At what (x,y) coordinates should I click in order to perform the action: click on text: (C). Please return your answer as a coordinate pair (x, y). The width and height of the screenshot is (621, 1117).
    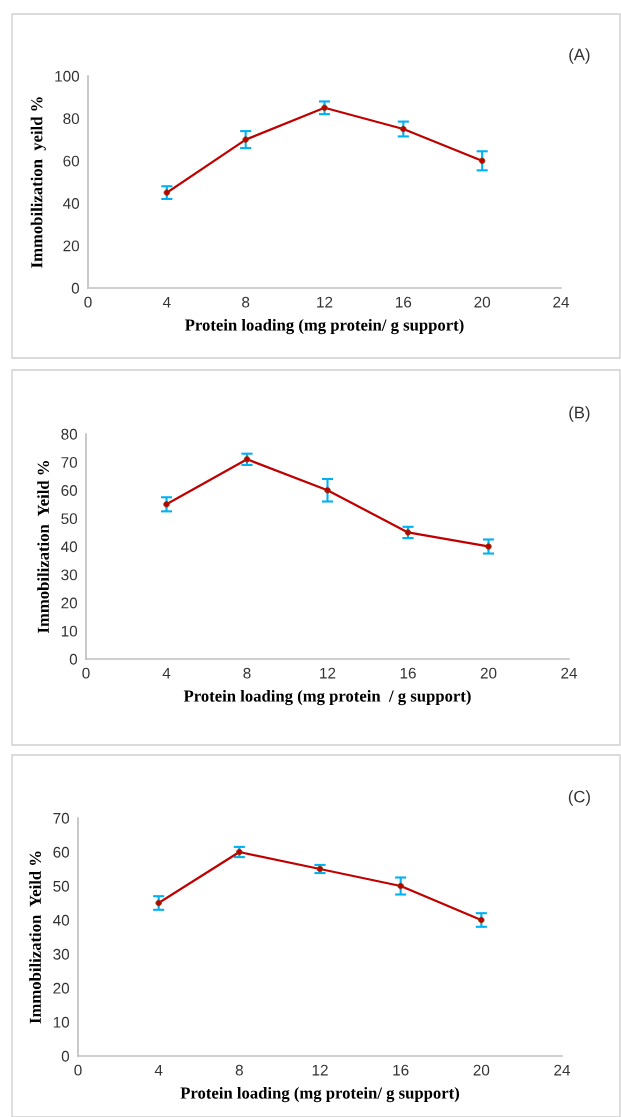
    Looking at the image, I should click on (579, 798).